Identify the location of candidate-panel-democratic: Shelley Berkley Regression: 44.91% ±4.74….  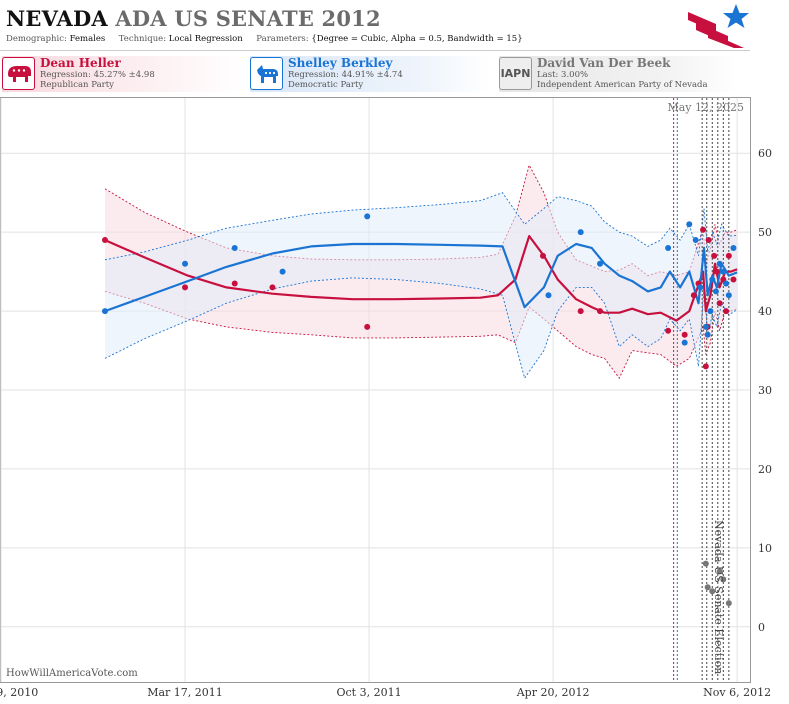
(370, 74).